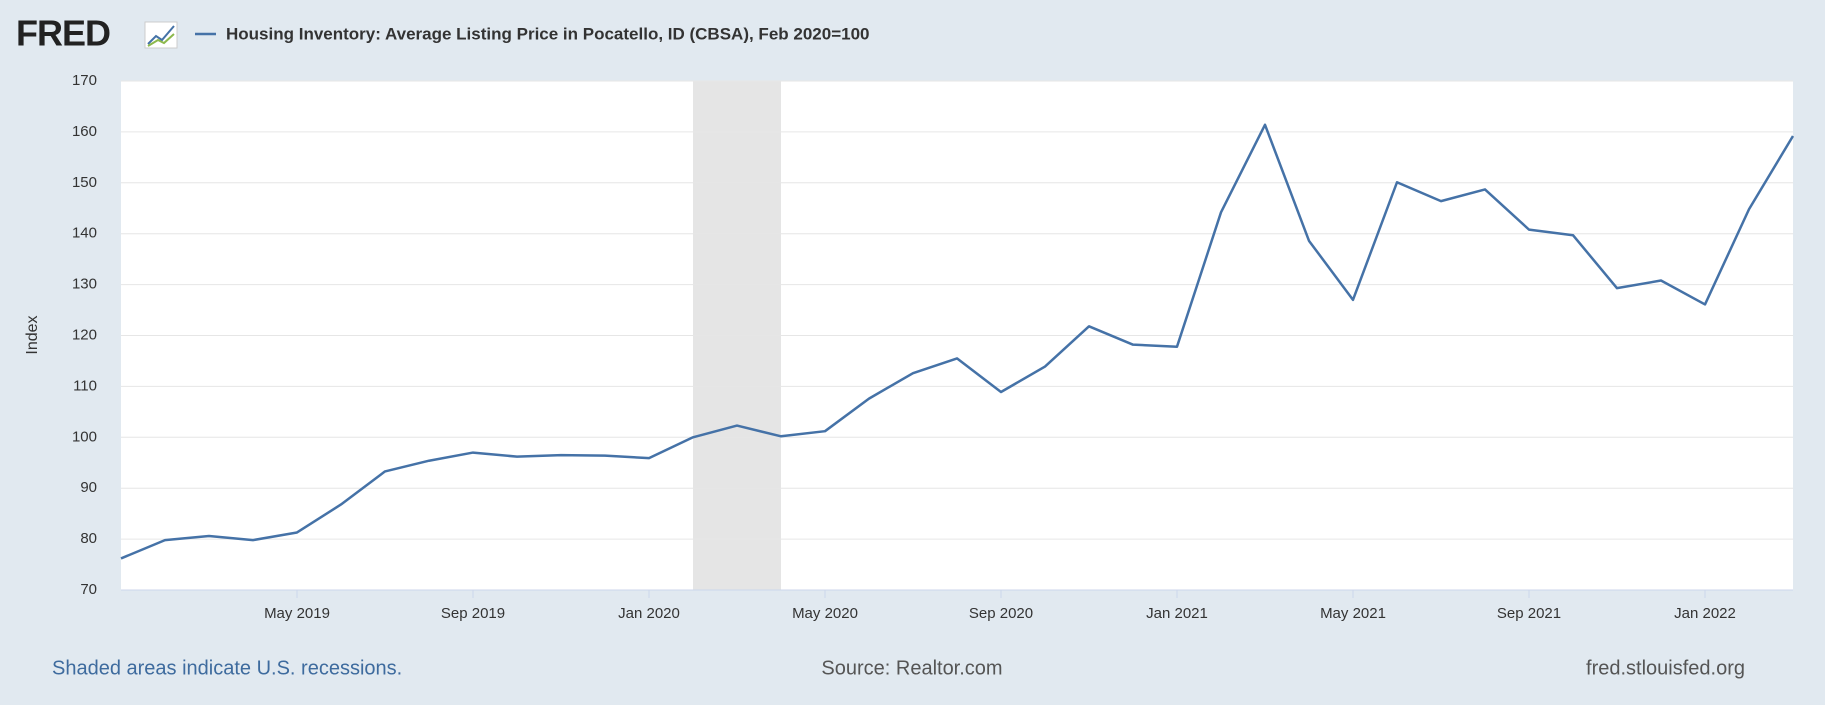 Image resolution: width=1825 pixels, height=705 pixels. What do you see at coordinates (88, 487) in the screenshot?
I see `y-tick-label: 90` at bounding box center [88, 487].